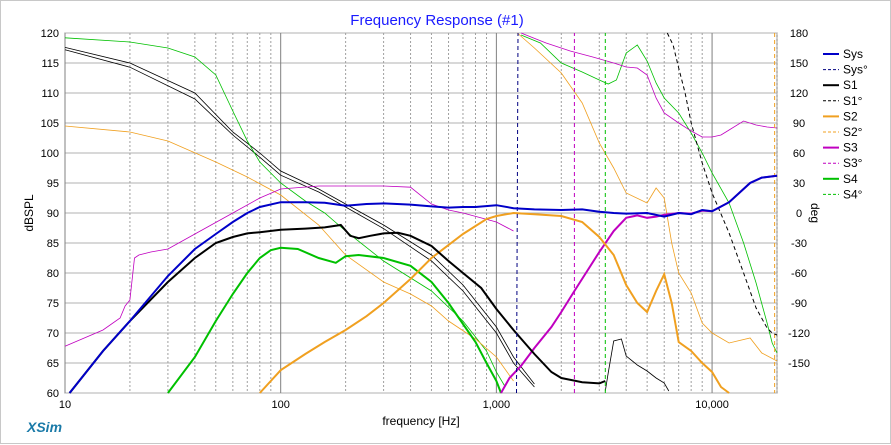  Describe the element at coordinates (50, 124) in the screenshot. I see `y-tick-label: 105` at that location.